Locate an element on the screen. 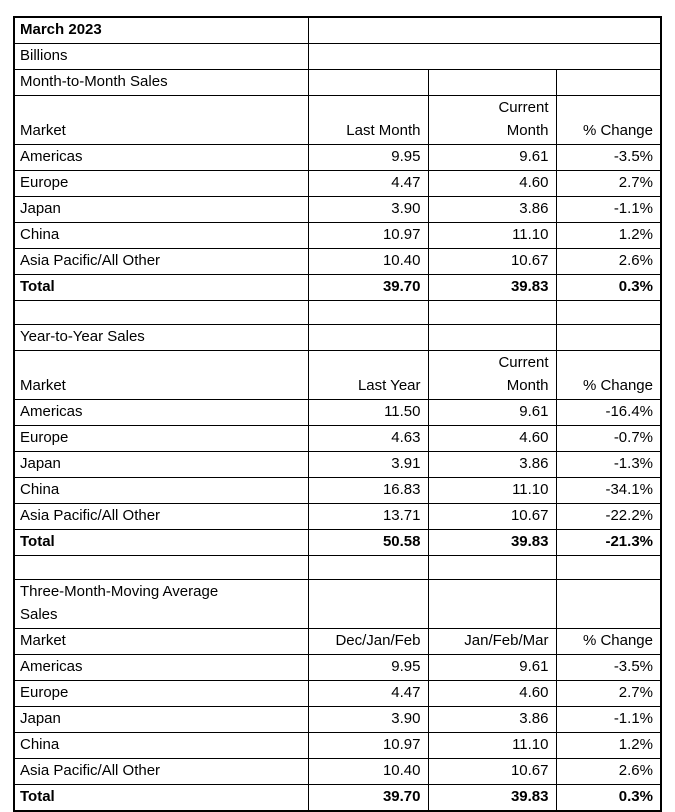  column-header-cell: Last Month is located at coordinates (368, 120).